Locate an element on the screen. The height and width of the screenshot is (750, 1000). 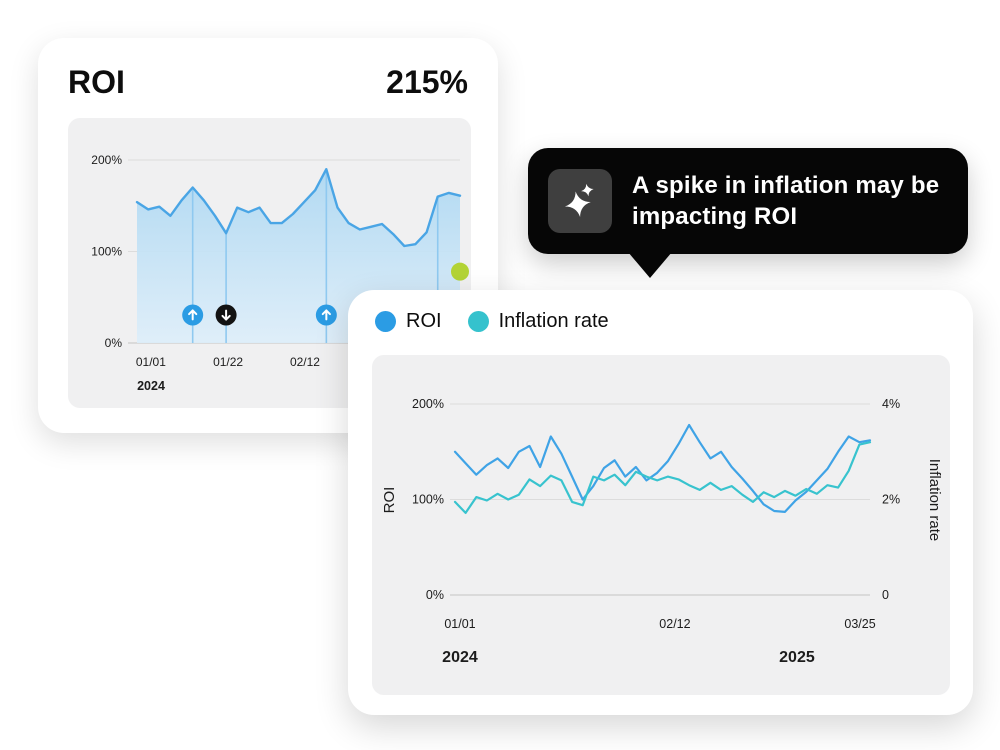
series-line-inflation-rate is located at coordinates (662, 477).